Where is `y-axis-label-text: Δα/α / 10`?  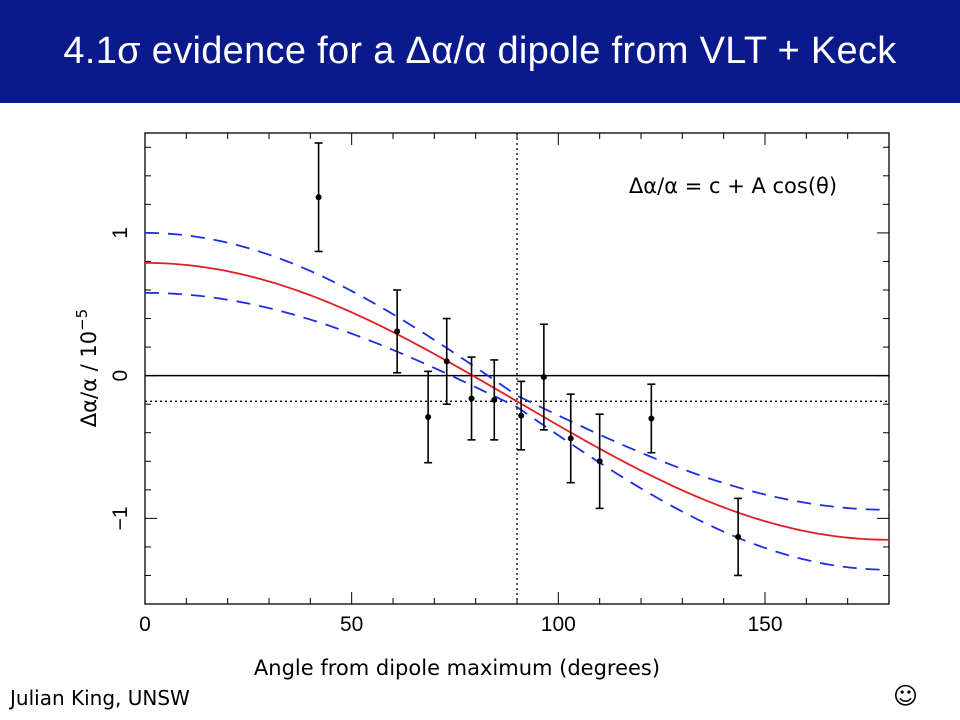 y-axis-label-text: Δα/α / 10 is located at coordinates (89, 379).